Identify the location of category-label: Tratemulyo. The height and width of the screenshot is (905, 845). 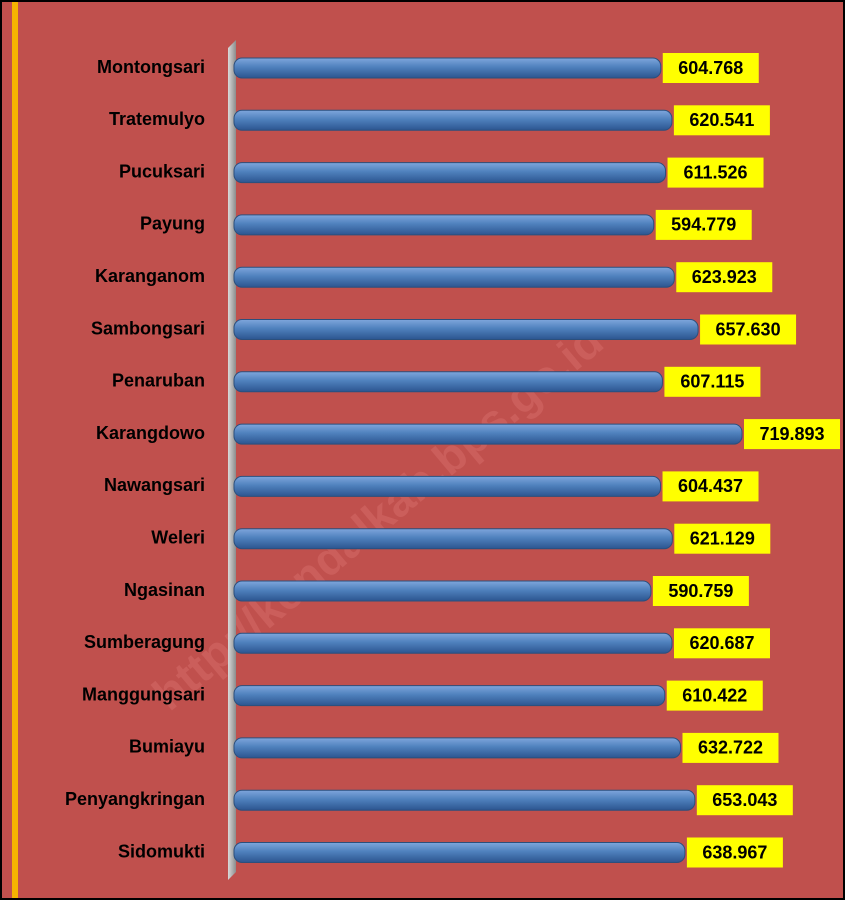
(157, 119).